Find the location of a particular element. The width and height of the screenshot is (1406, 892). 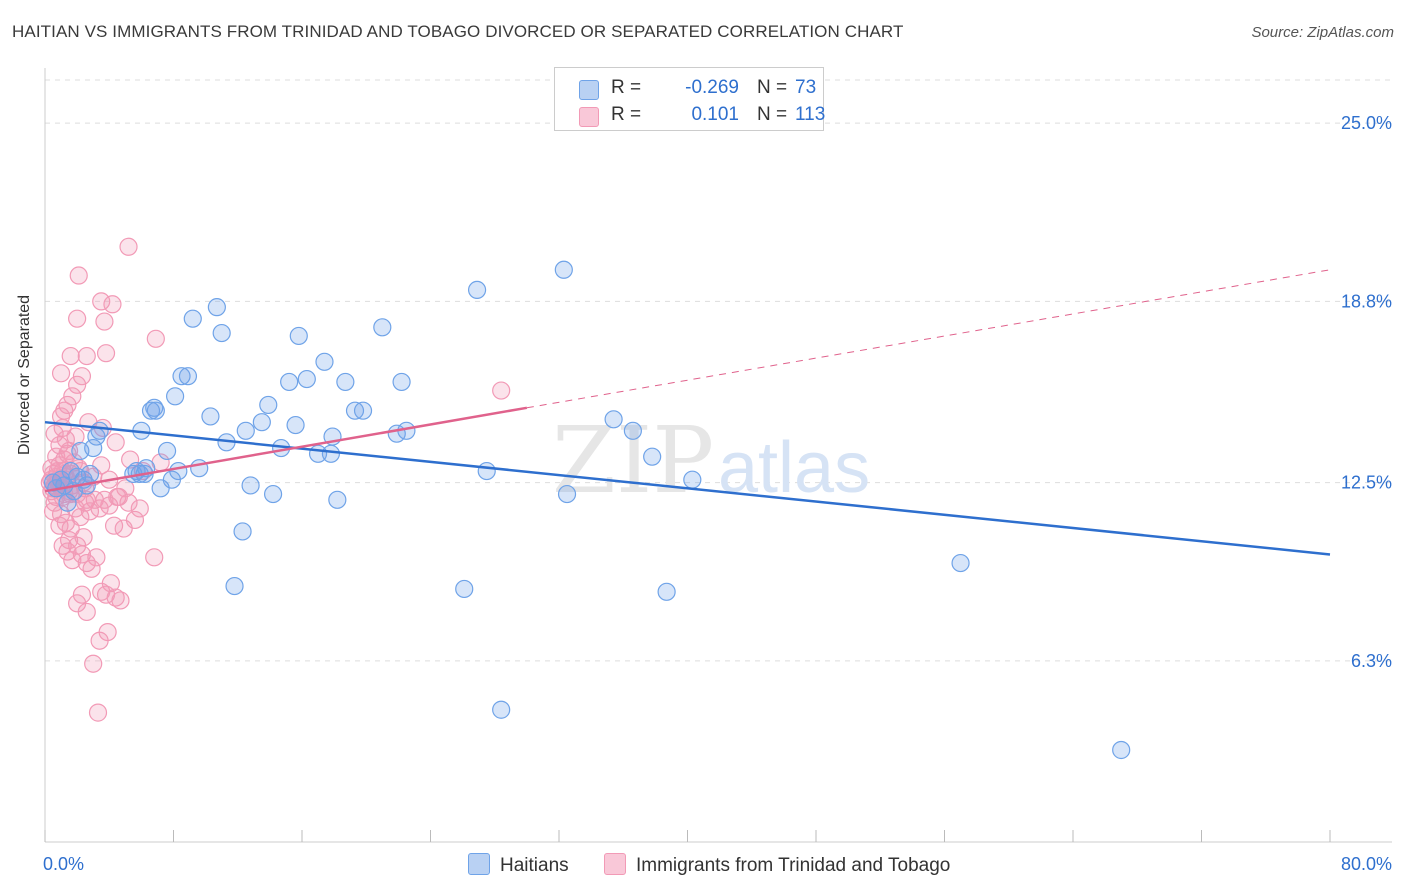

legend-item-haitians: Haitians is located at coordinates (518, 865).